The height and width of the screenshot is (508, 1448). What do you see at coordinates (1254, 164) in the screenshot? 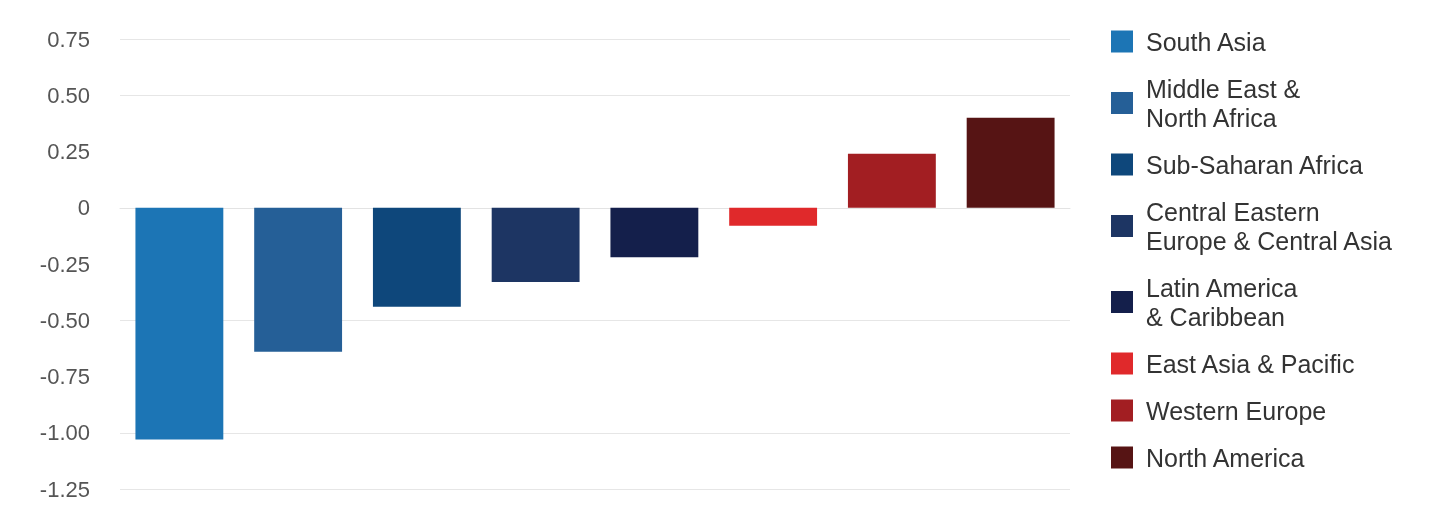
I see `legend-label: Sub-Saharan Africa` at bounding box center [1254, 164].